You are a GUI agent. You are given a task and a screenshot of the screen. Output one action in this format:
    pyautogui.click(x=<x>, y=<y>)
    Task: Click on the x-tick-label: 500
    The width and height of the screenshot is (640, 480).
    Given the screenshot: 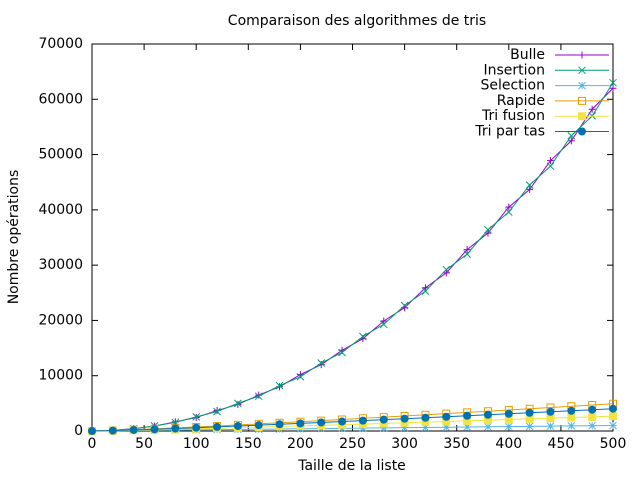 What is the action you would take?
    pyautogui.click(x=613, y=444)
    